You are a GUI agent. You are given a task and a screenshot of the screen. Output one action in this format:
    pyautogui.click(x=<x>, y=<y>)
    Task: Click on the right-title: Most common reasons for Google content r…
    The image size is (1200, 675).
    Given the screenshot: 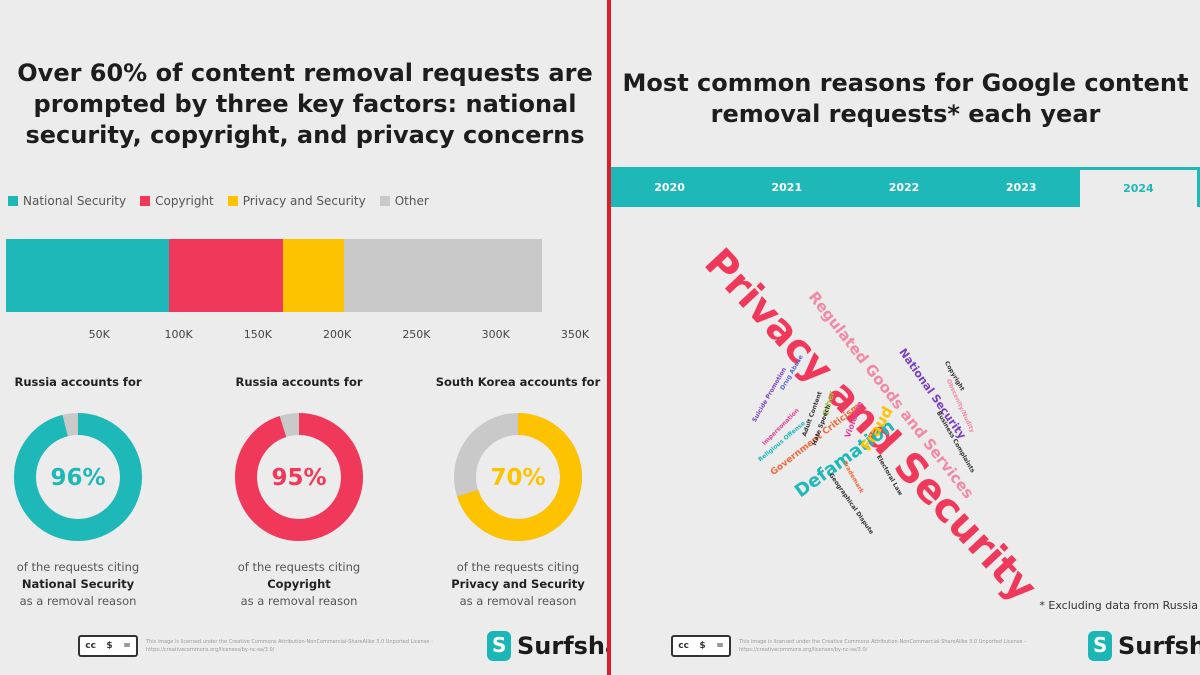 What is the action you would take?
    pyautogui.click(x=905, y=99)
    